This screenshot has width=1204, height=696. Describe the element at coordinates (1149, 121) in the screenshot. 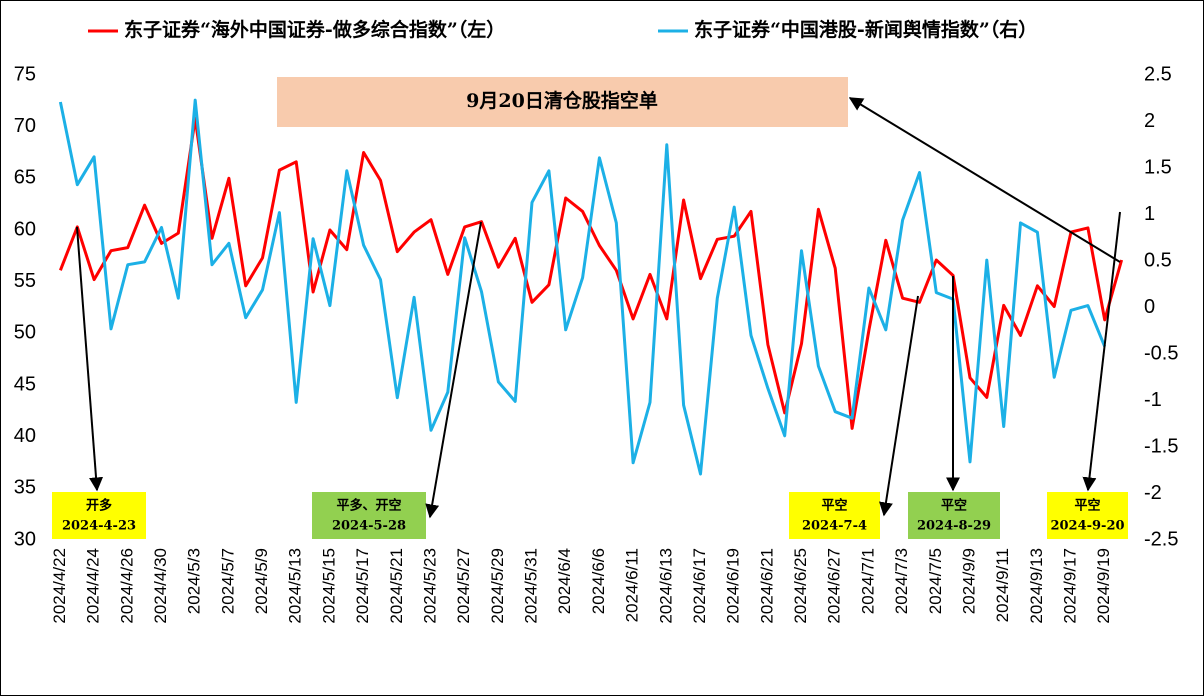

I see `y2-tick-label: 2` at that location.